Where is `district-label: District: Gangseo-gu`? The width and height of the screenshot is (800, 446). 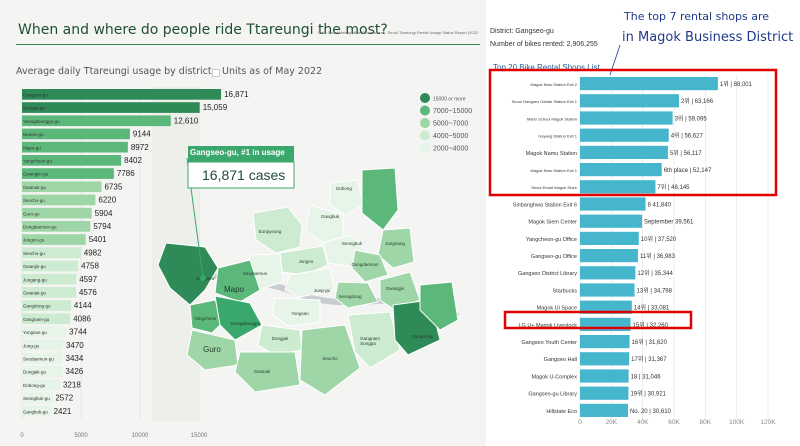 district-label: District: Gangseo-gu is located at coordinates (522, 31).